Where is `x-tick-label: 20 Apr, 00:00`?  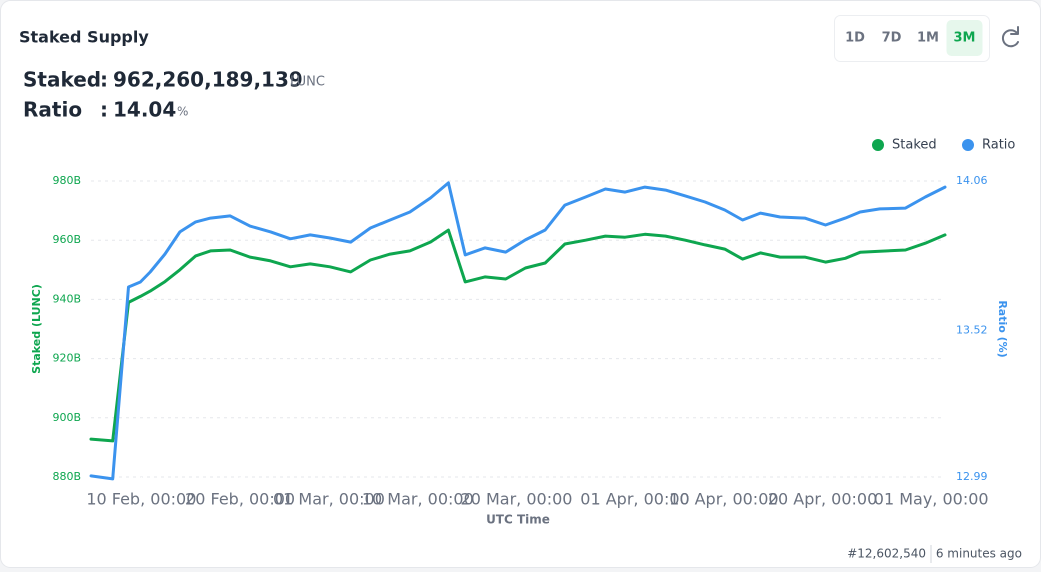
x-tick-label: 20 Apr, 00:00 is located at coordinates (822, 499).